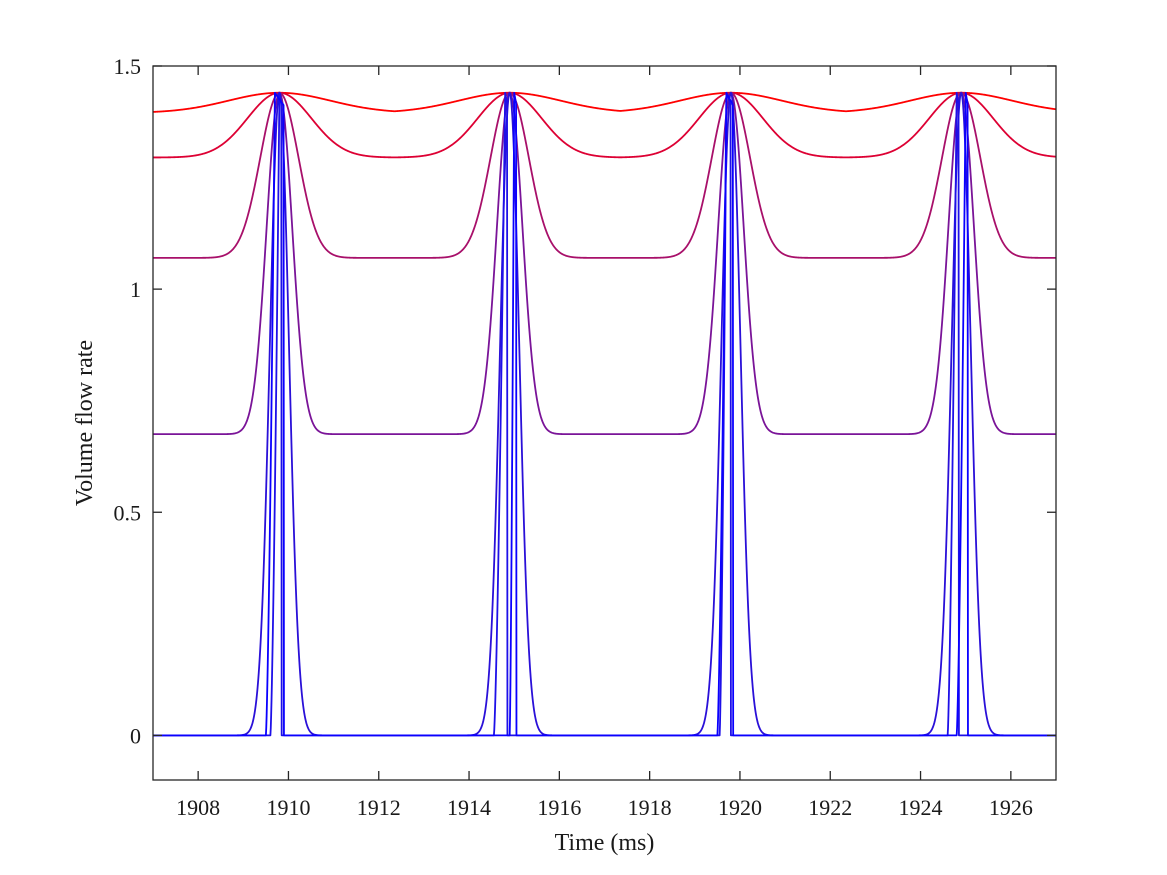  Describe the element at coordinates (559, 807) in the screenshot. I see `x-tick-label: 1916` at that location.